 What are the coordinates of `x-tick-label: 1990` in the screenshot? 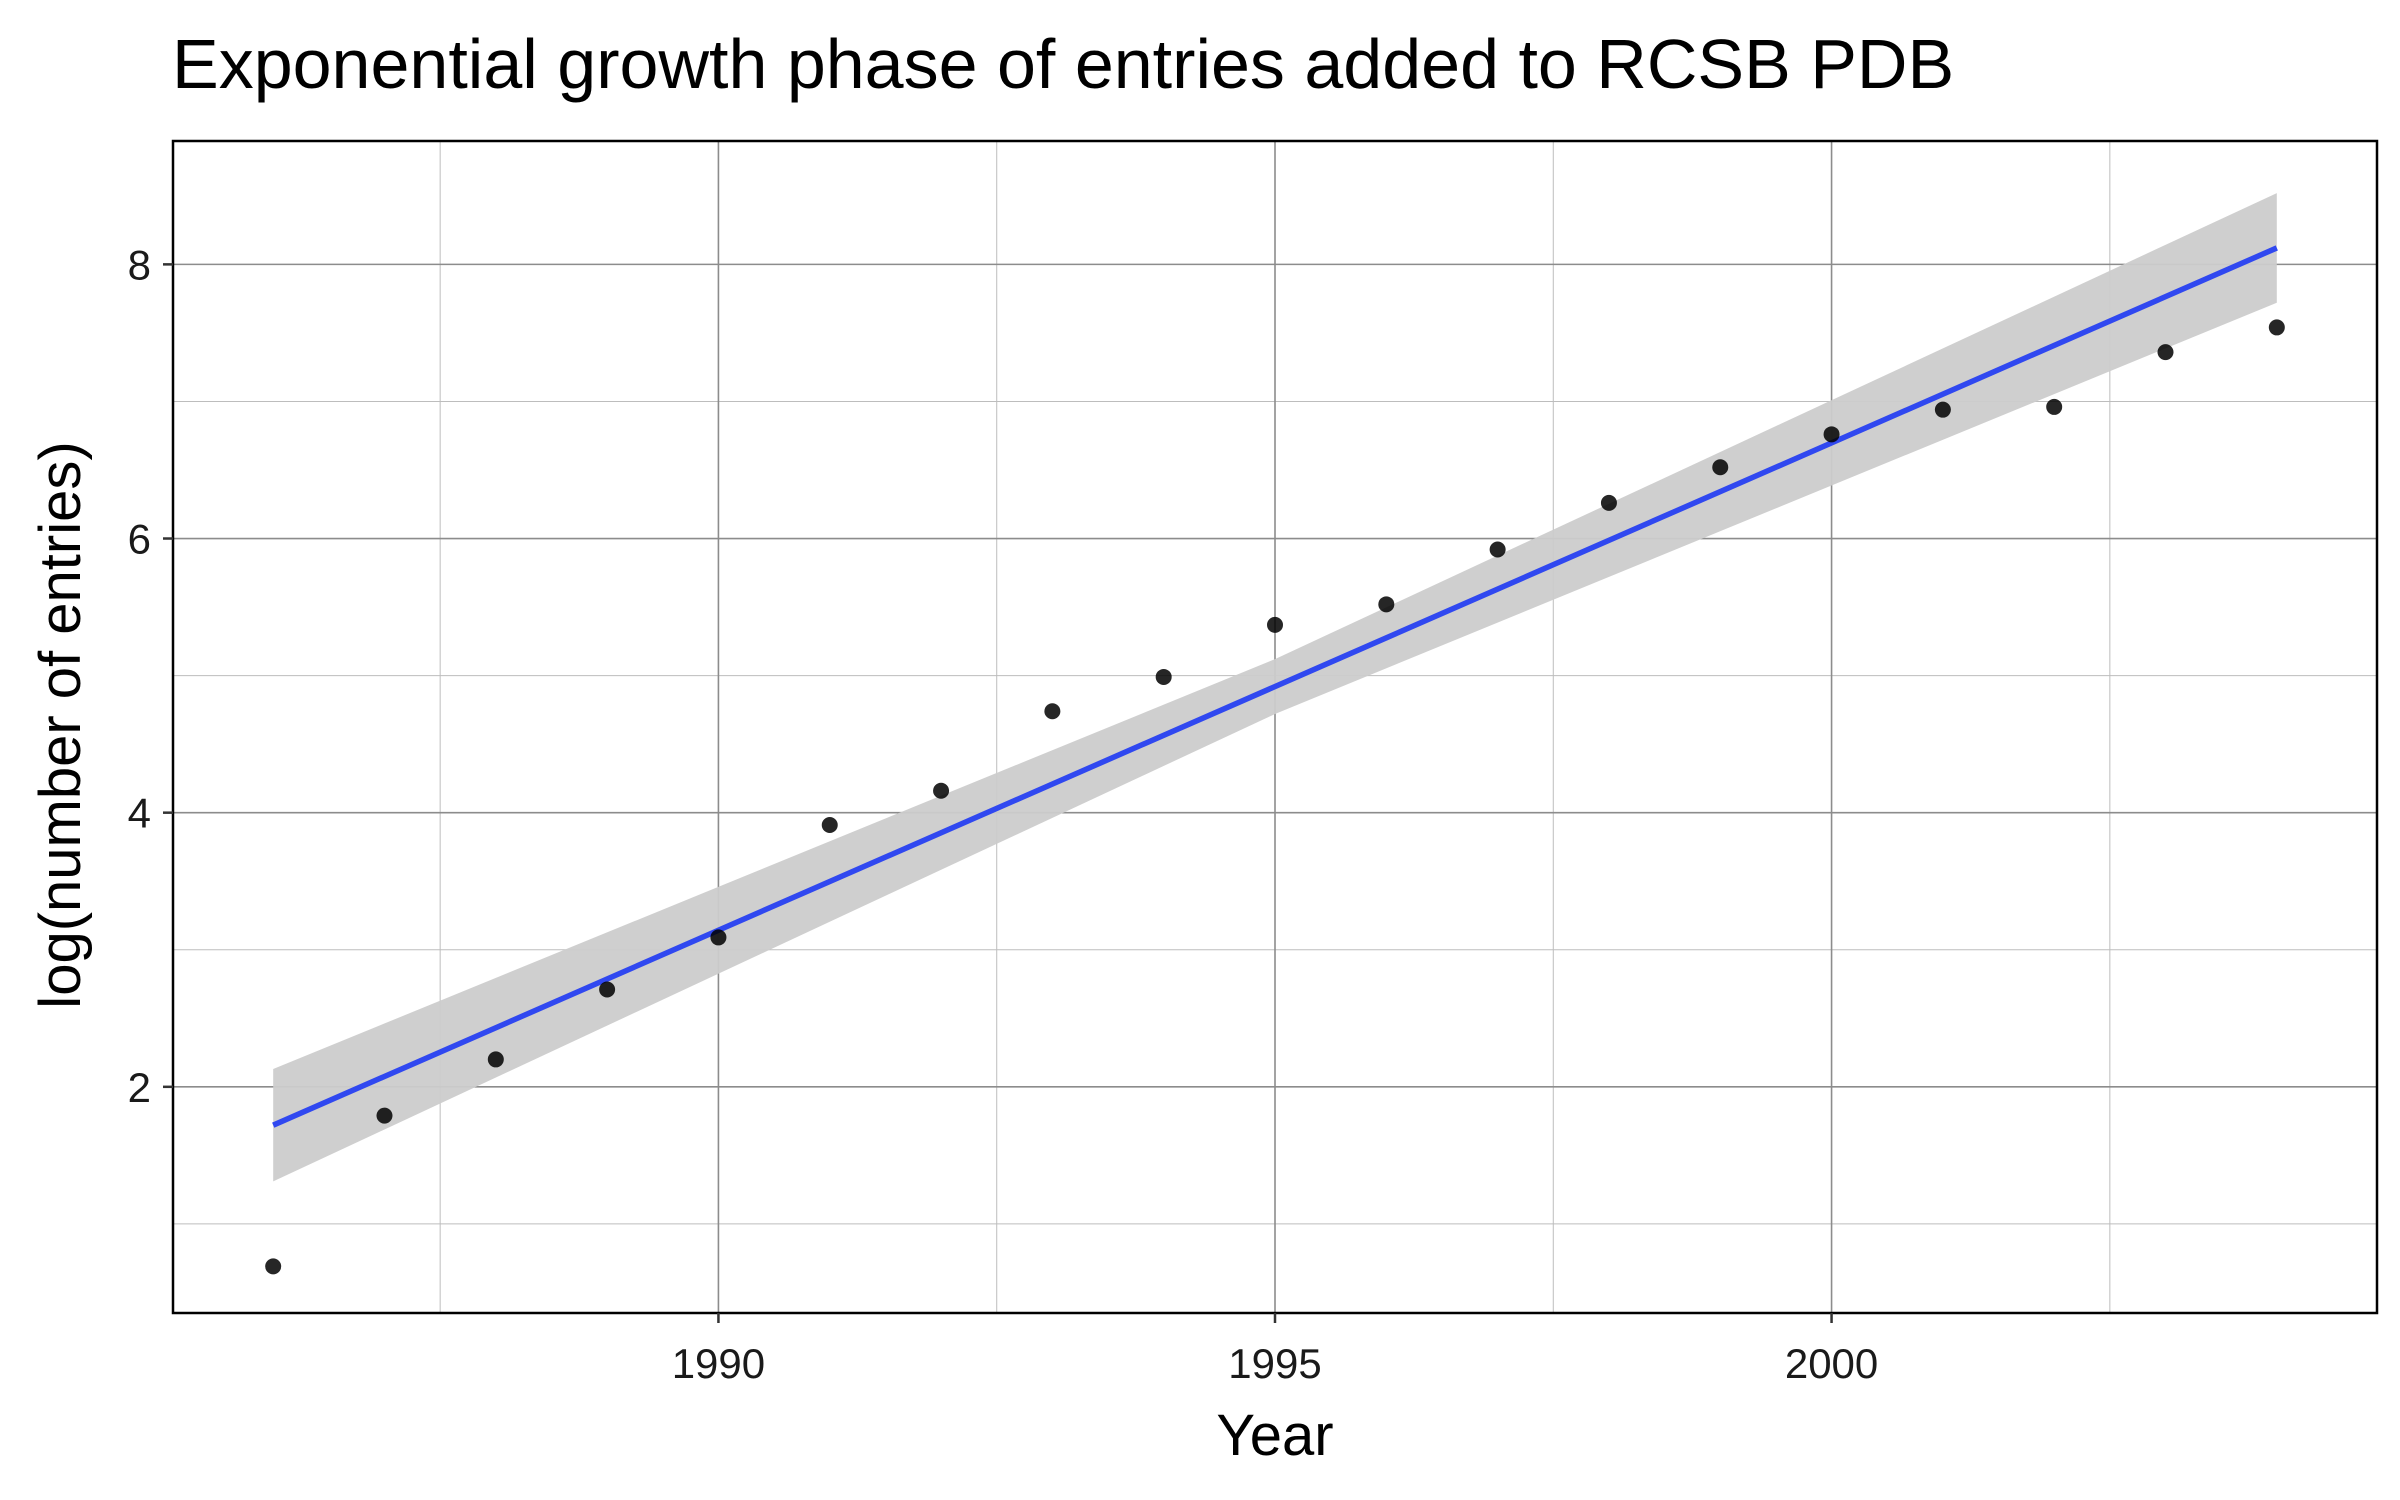 It's located at (718, 1363).